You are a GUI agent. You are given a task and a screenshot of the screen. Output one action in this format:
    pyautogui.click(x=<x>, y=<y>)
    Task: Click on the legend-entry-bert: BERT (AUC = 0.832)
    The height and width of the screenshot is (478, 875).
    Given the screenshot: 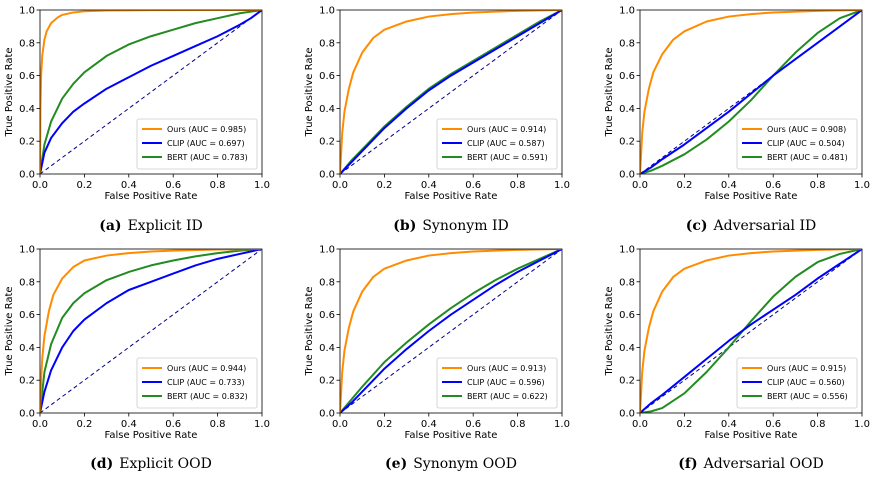 What is the action you would take?
    pyautogui.click(x=207, y=396)
    